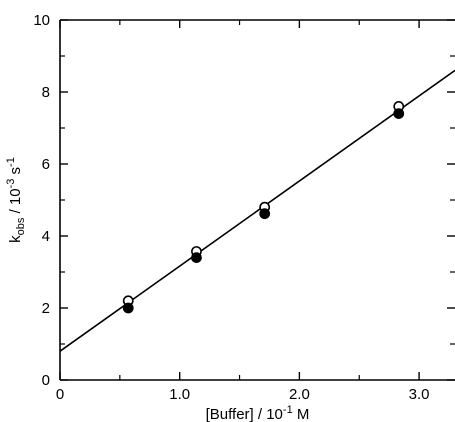  Describe the element at coordinates (46, 236) in the screenshot. I see `y-tick-label-2: 4` at that location.